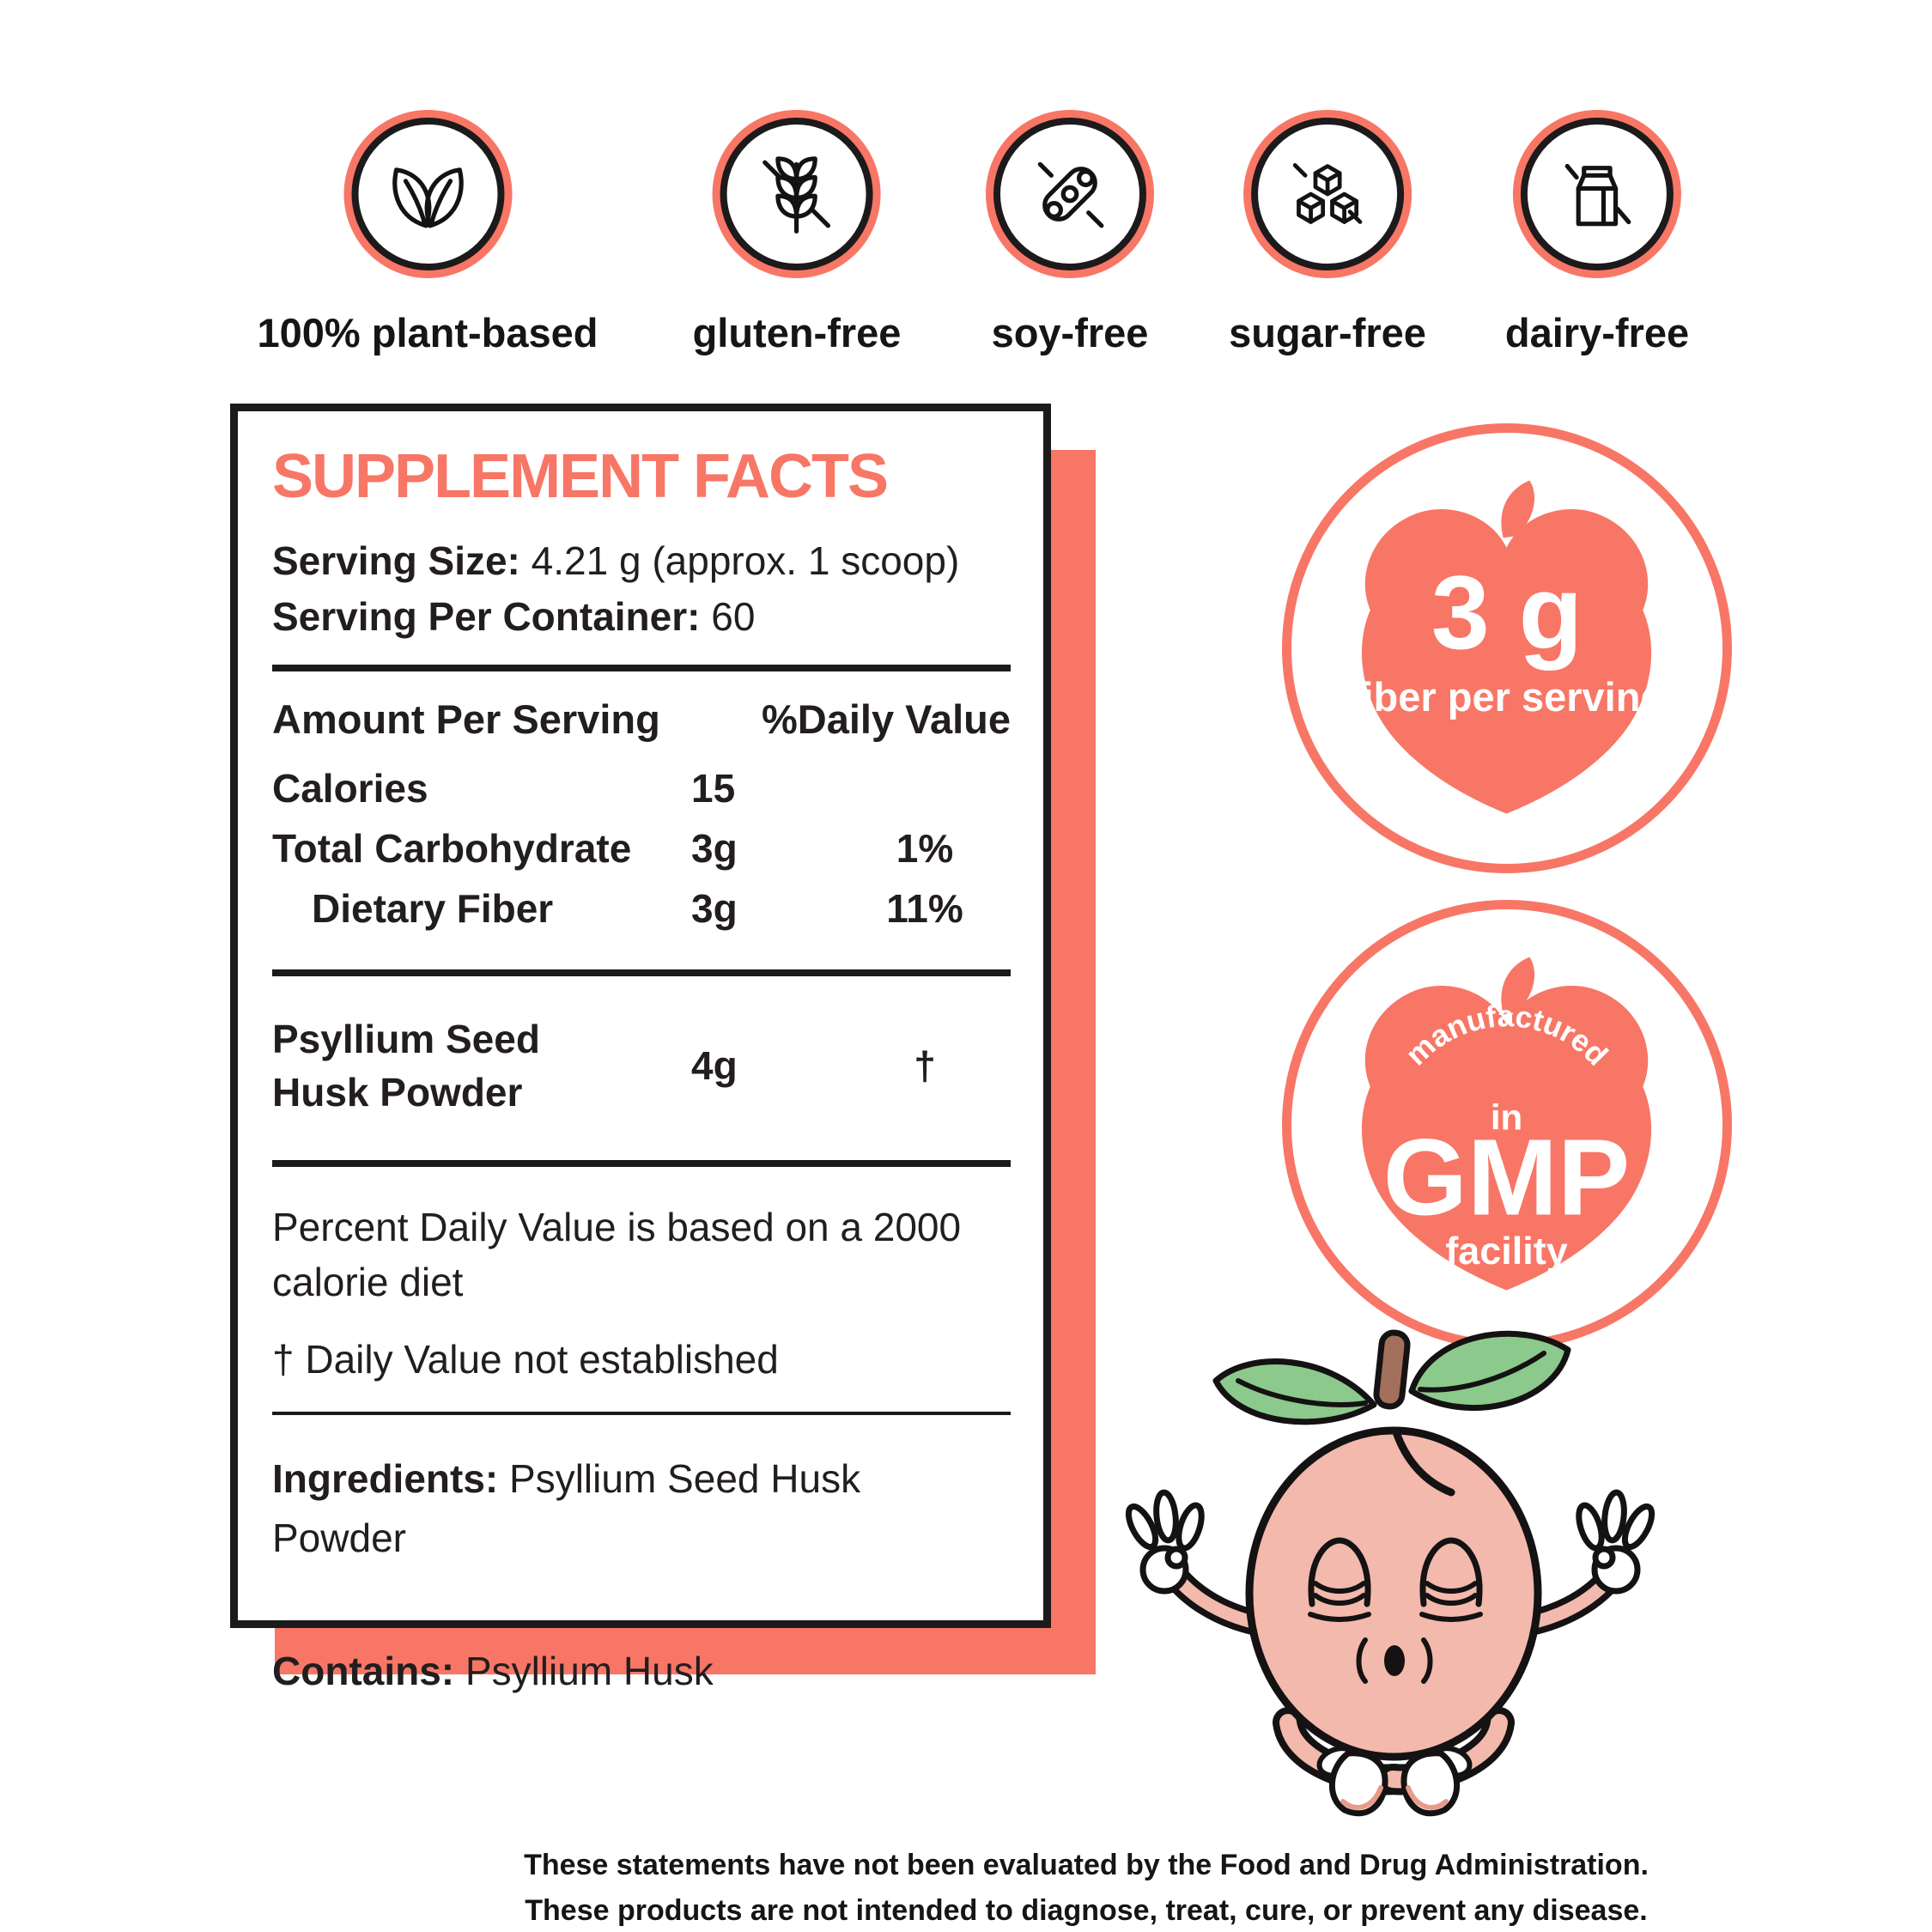 The width and height of the screenshot is (1932, 1932). What do you see at coordinates (713, 788) in the screenshot?
I see `nutrient-amount: 15` at bounding box center [713, 788].